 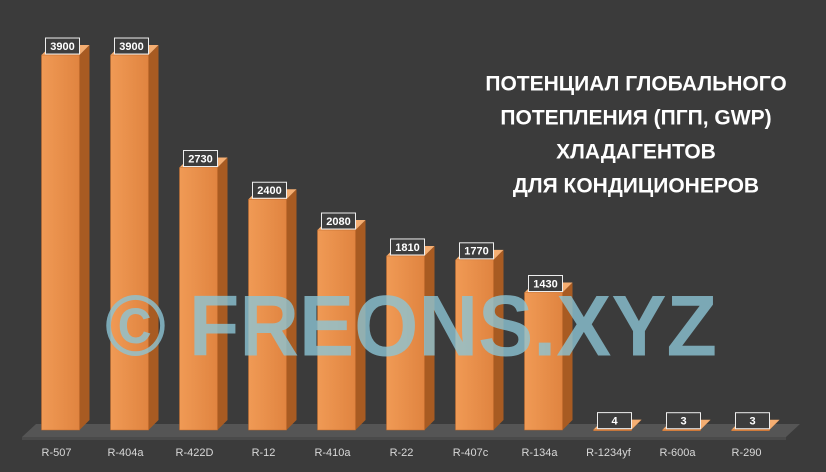 What do you see at coordinates (264, 453) in the screenshot?
I see `x-tick-label: R-12` at bounding box center [264, 453].